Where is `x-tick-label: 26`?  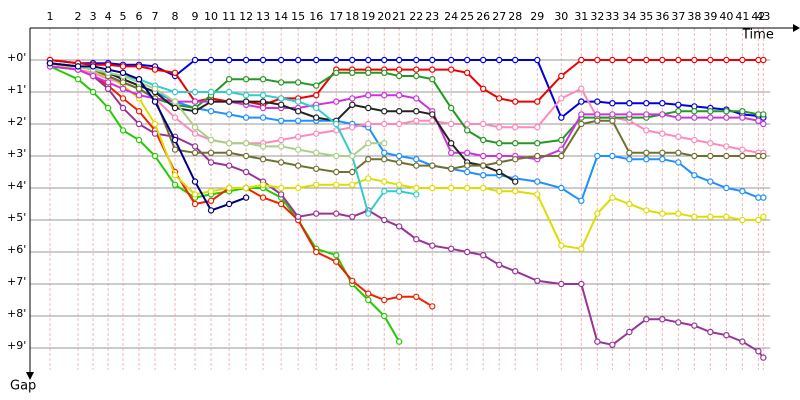 x-tick-label: 26 is located at coordinates (483, 16).